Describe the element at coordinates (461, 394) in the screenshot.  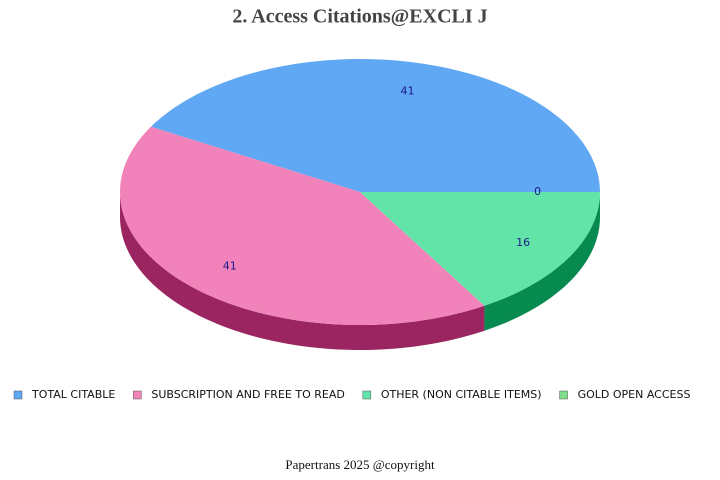
I see `legend-label: OTHER (NON CITABLE ITEMS)` at that location.